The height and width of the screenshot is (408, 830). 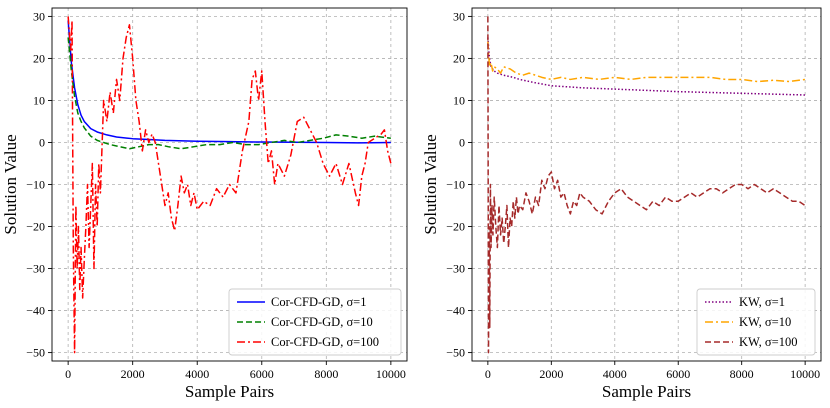 I want to click on legend-label: KW, σ=1, so click(x=762, y=302).